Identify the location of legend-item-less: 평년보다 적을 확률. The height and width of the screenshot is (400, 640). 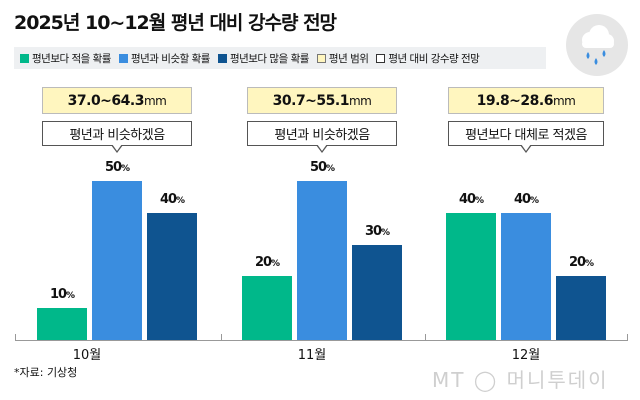
(65, 58).